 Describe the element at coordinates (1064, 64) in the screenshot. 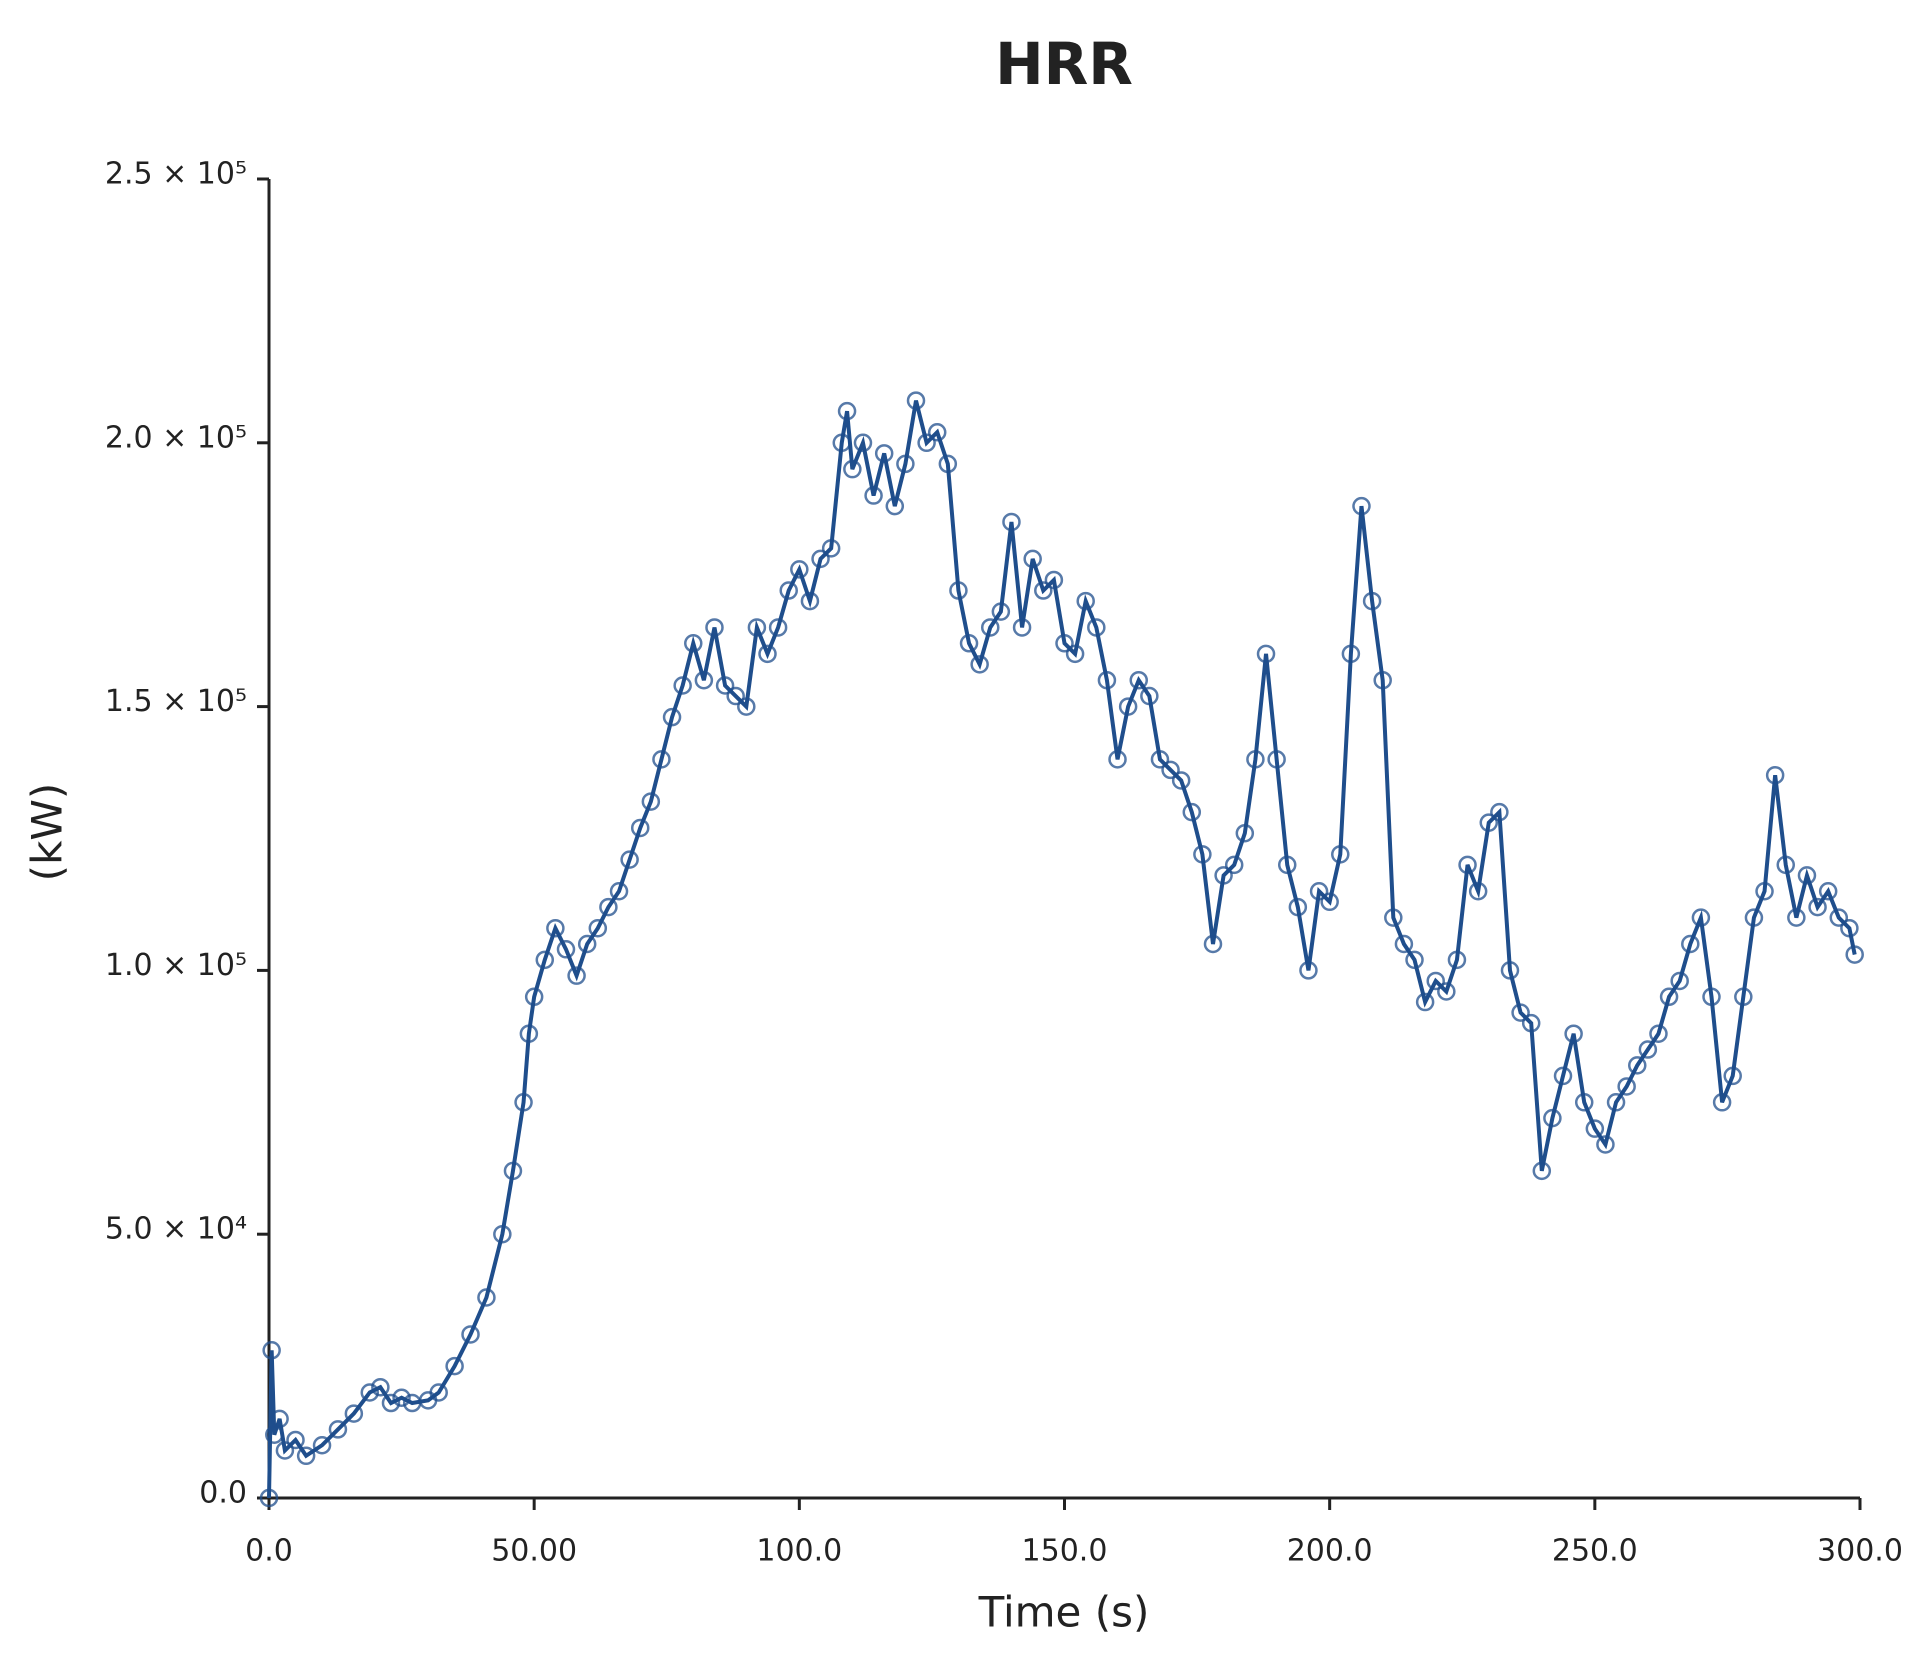

I see `chart-title: HRR` at that location.